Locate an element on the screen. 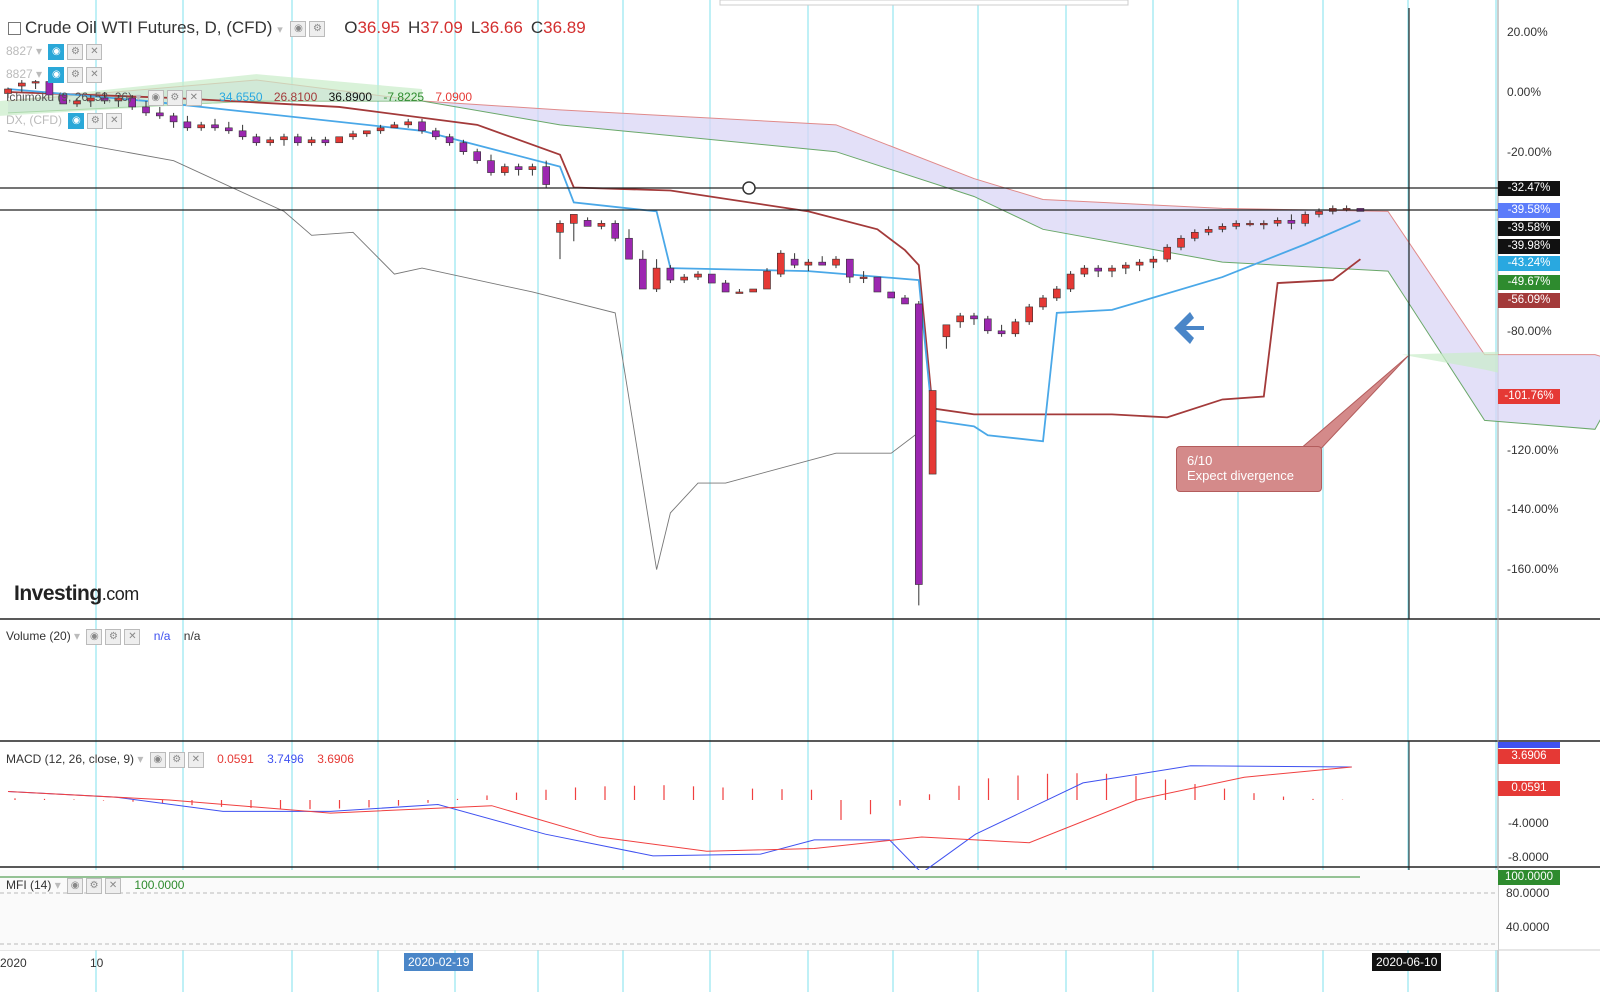 This screenshot has height=992, width=1600. cloud-fill-green-future is located at coordinates (1449, 362).